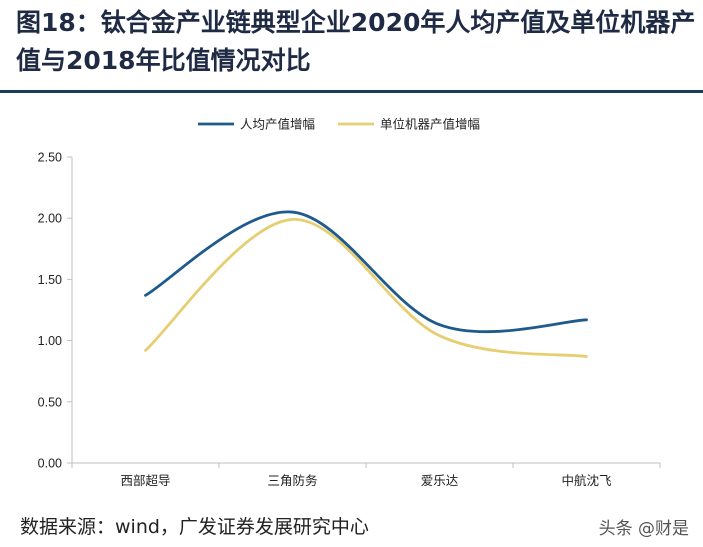  Describe the element at coordinates (50, 158) in the screenshot. I see `y-tick-label: 2.50` at that location.